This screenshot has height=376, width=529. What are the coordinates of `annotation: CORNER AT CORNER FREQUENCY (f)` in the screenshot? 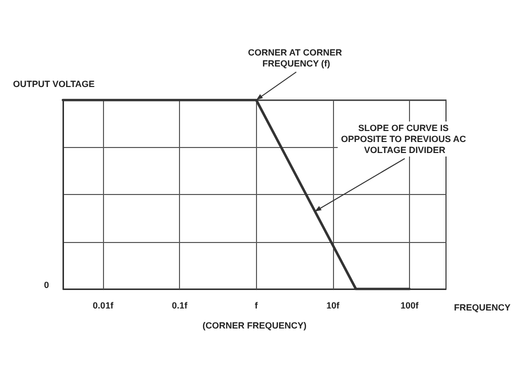 It's located at (296, 58).